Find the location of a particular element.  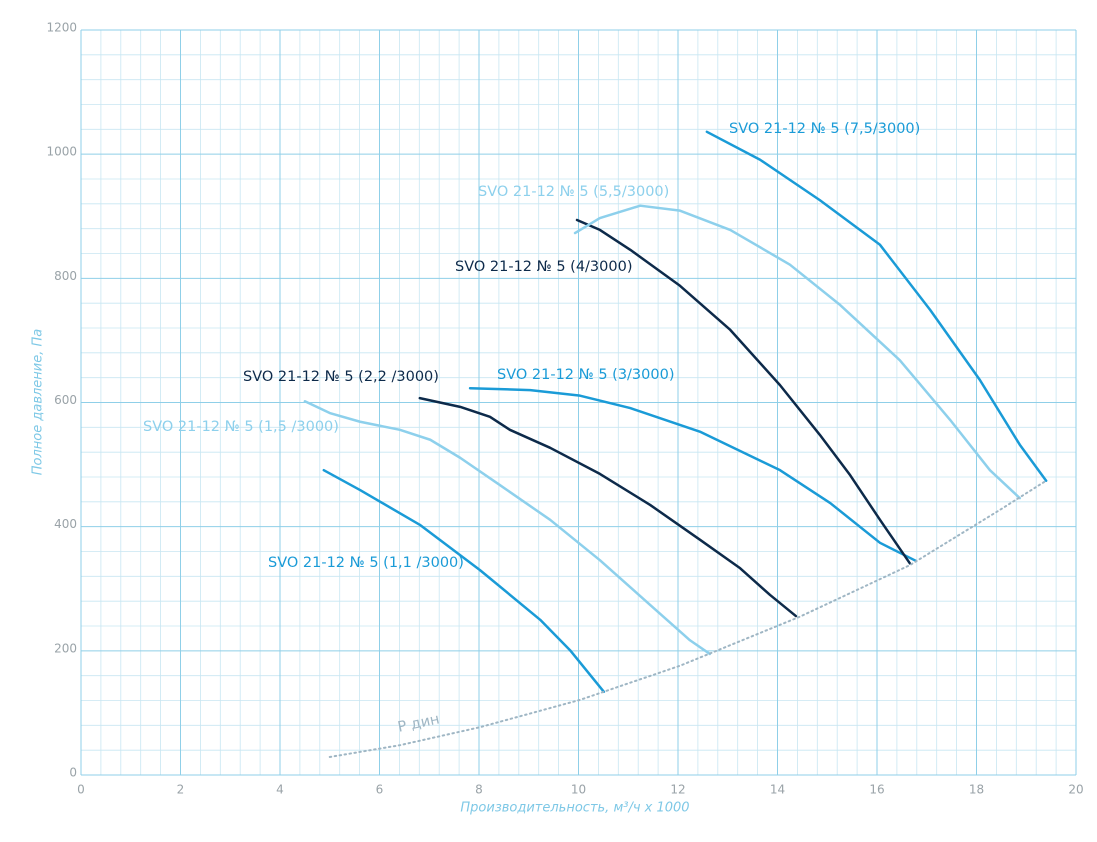

x-tick-label: 6 is located at coordinates (380, 790).